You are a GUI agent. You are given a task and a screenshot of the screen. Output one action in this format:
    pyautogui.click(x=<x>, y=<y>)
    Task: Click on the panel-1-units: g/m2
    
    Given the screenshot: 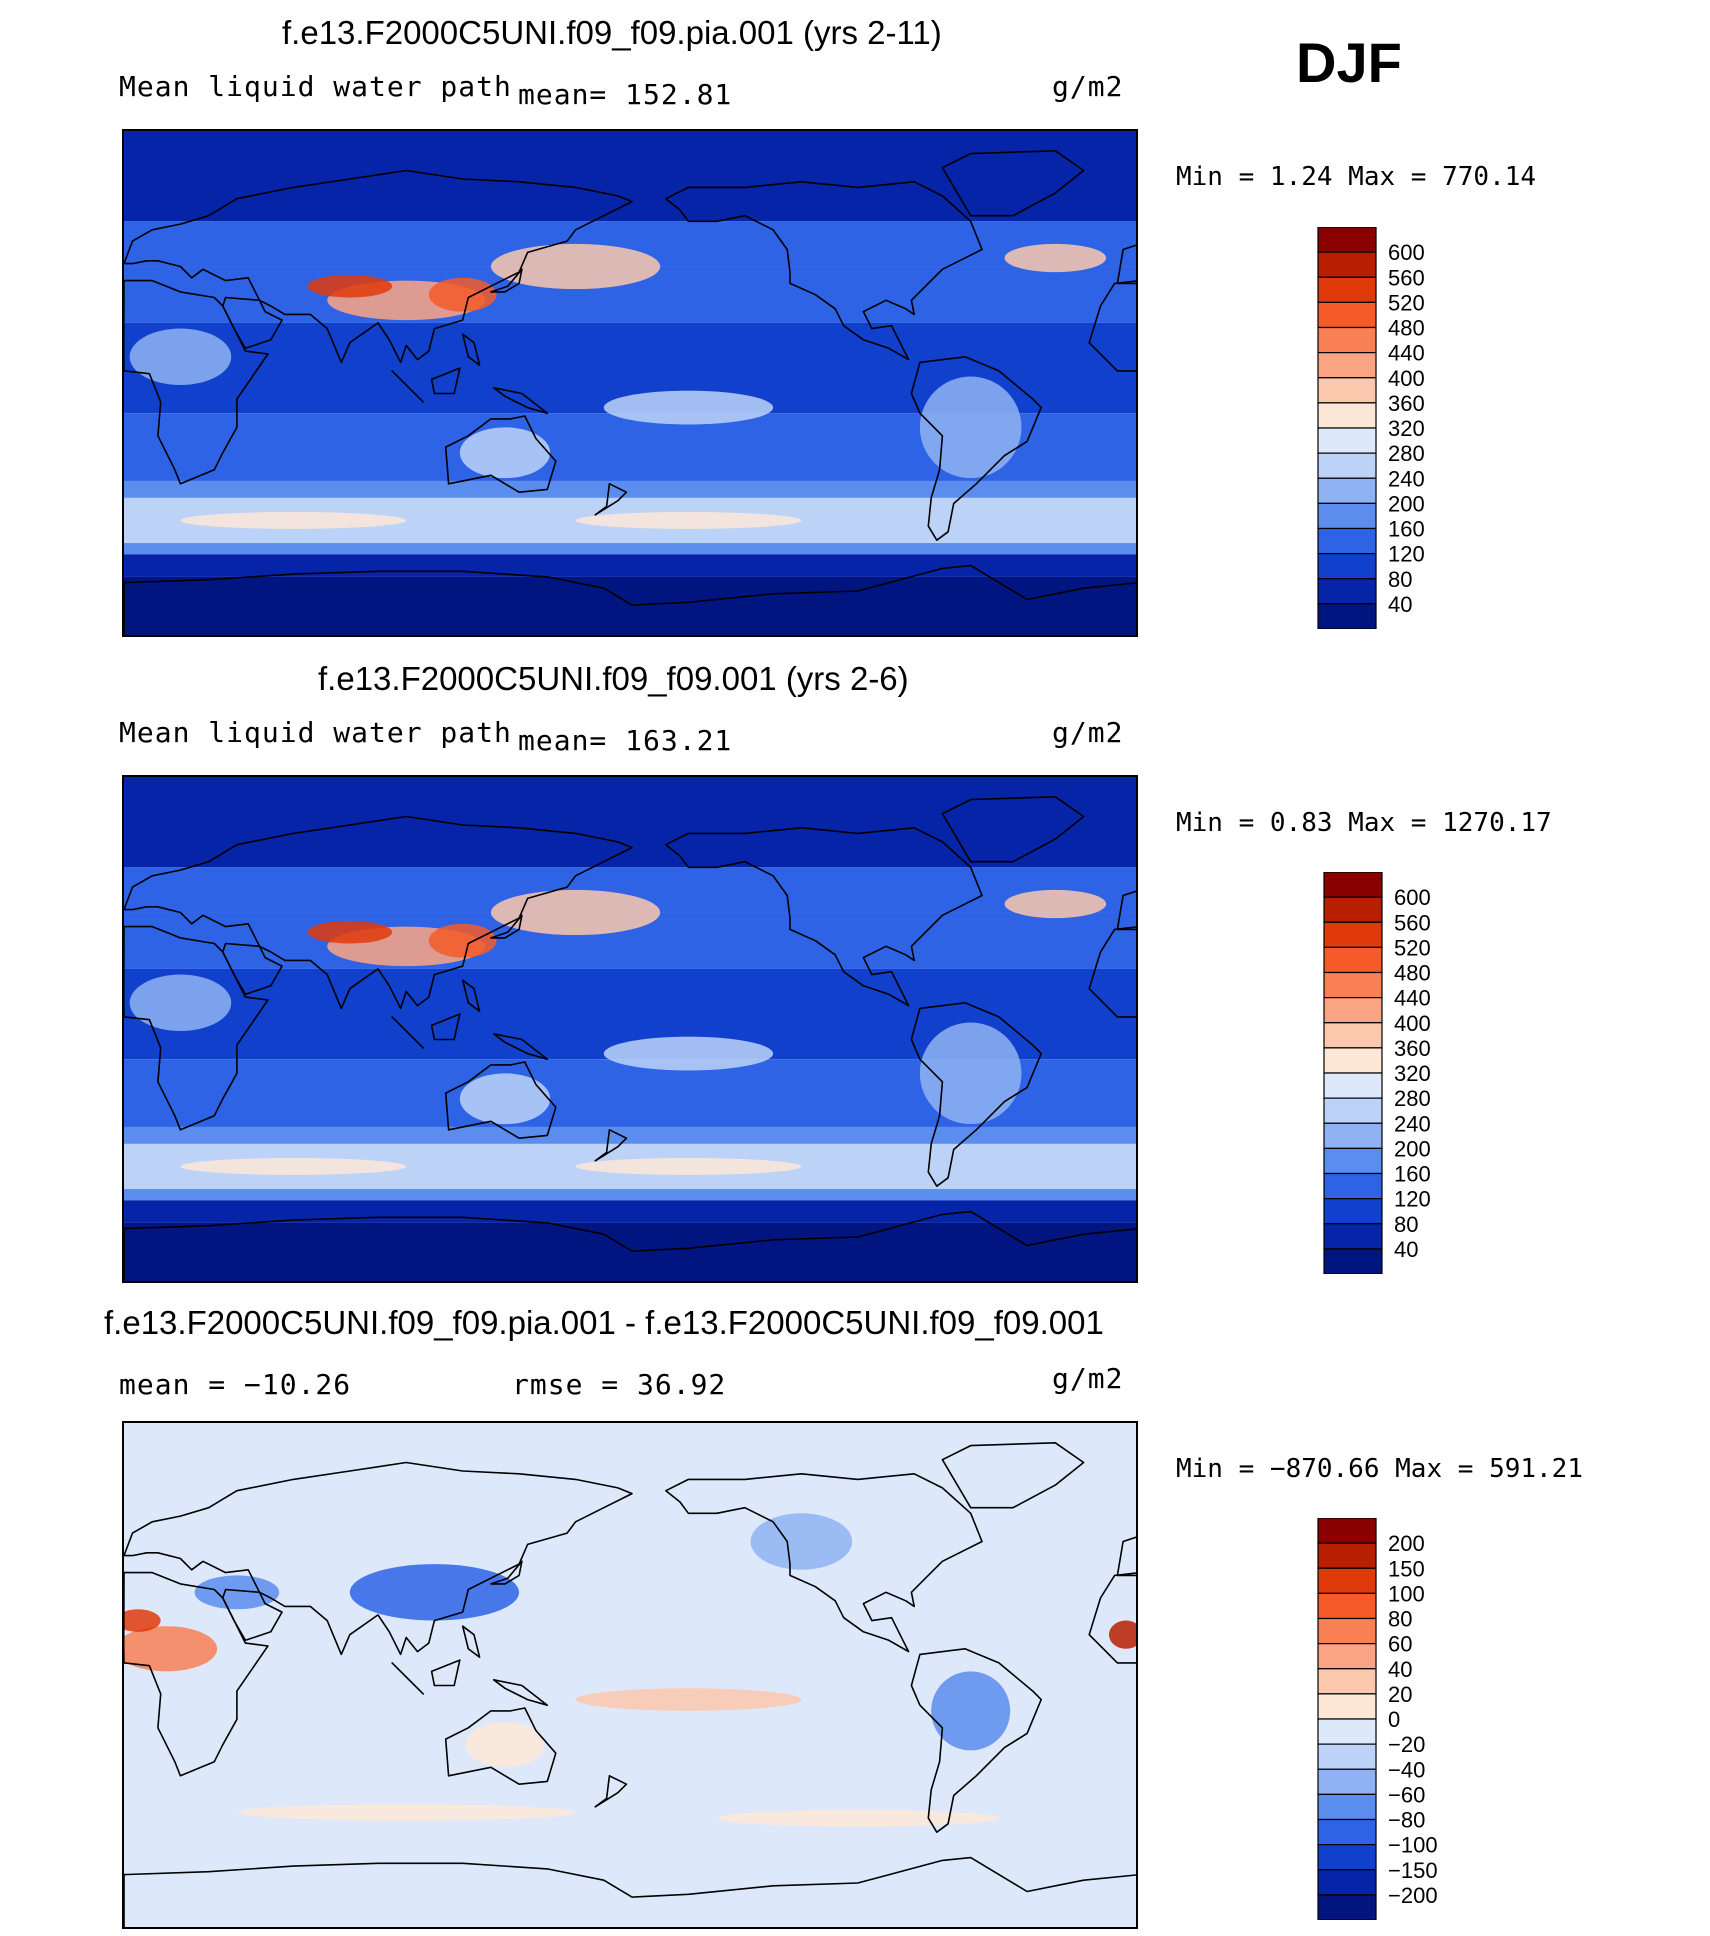 What is the action you would take?
    pyautogui.click(x=1088, y=86)
    